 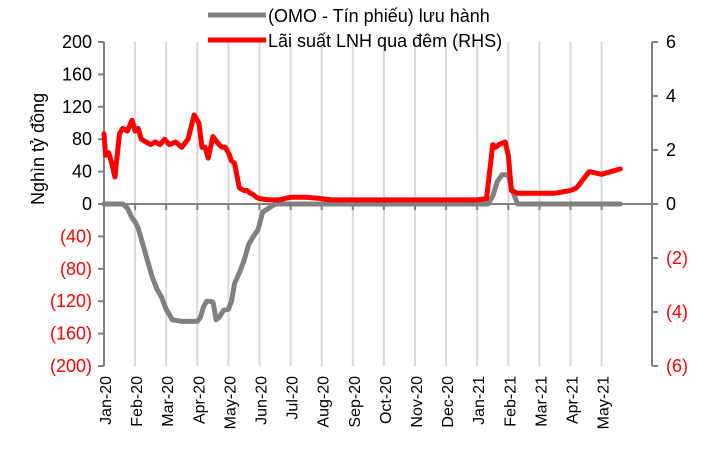 I want to click on right-y-axis: 6 4 2 0 (2) (4) (6), so click(x=669, y=204).